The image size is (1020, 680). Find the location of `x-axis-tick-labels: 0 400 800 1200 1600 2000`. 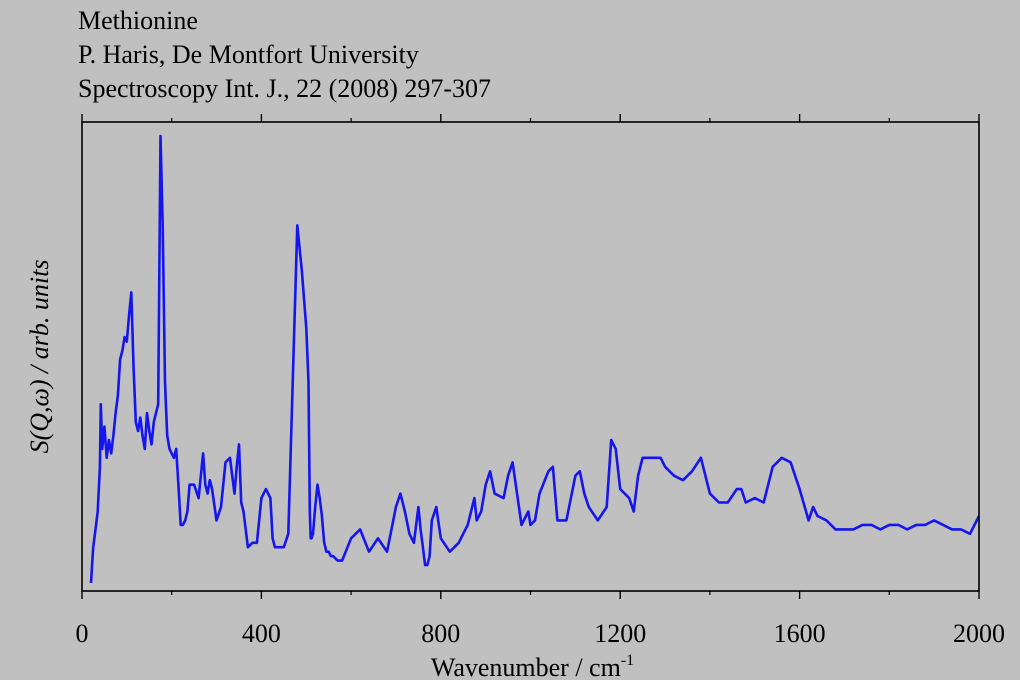

x-axis-tick-labels: 0 400 800 1200 1600 2000 is located at coordinates (541, 633).